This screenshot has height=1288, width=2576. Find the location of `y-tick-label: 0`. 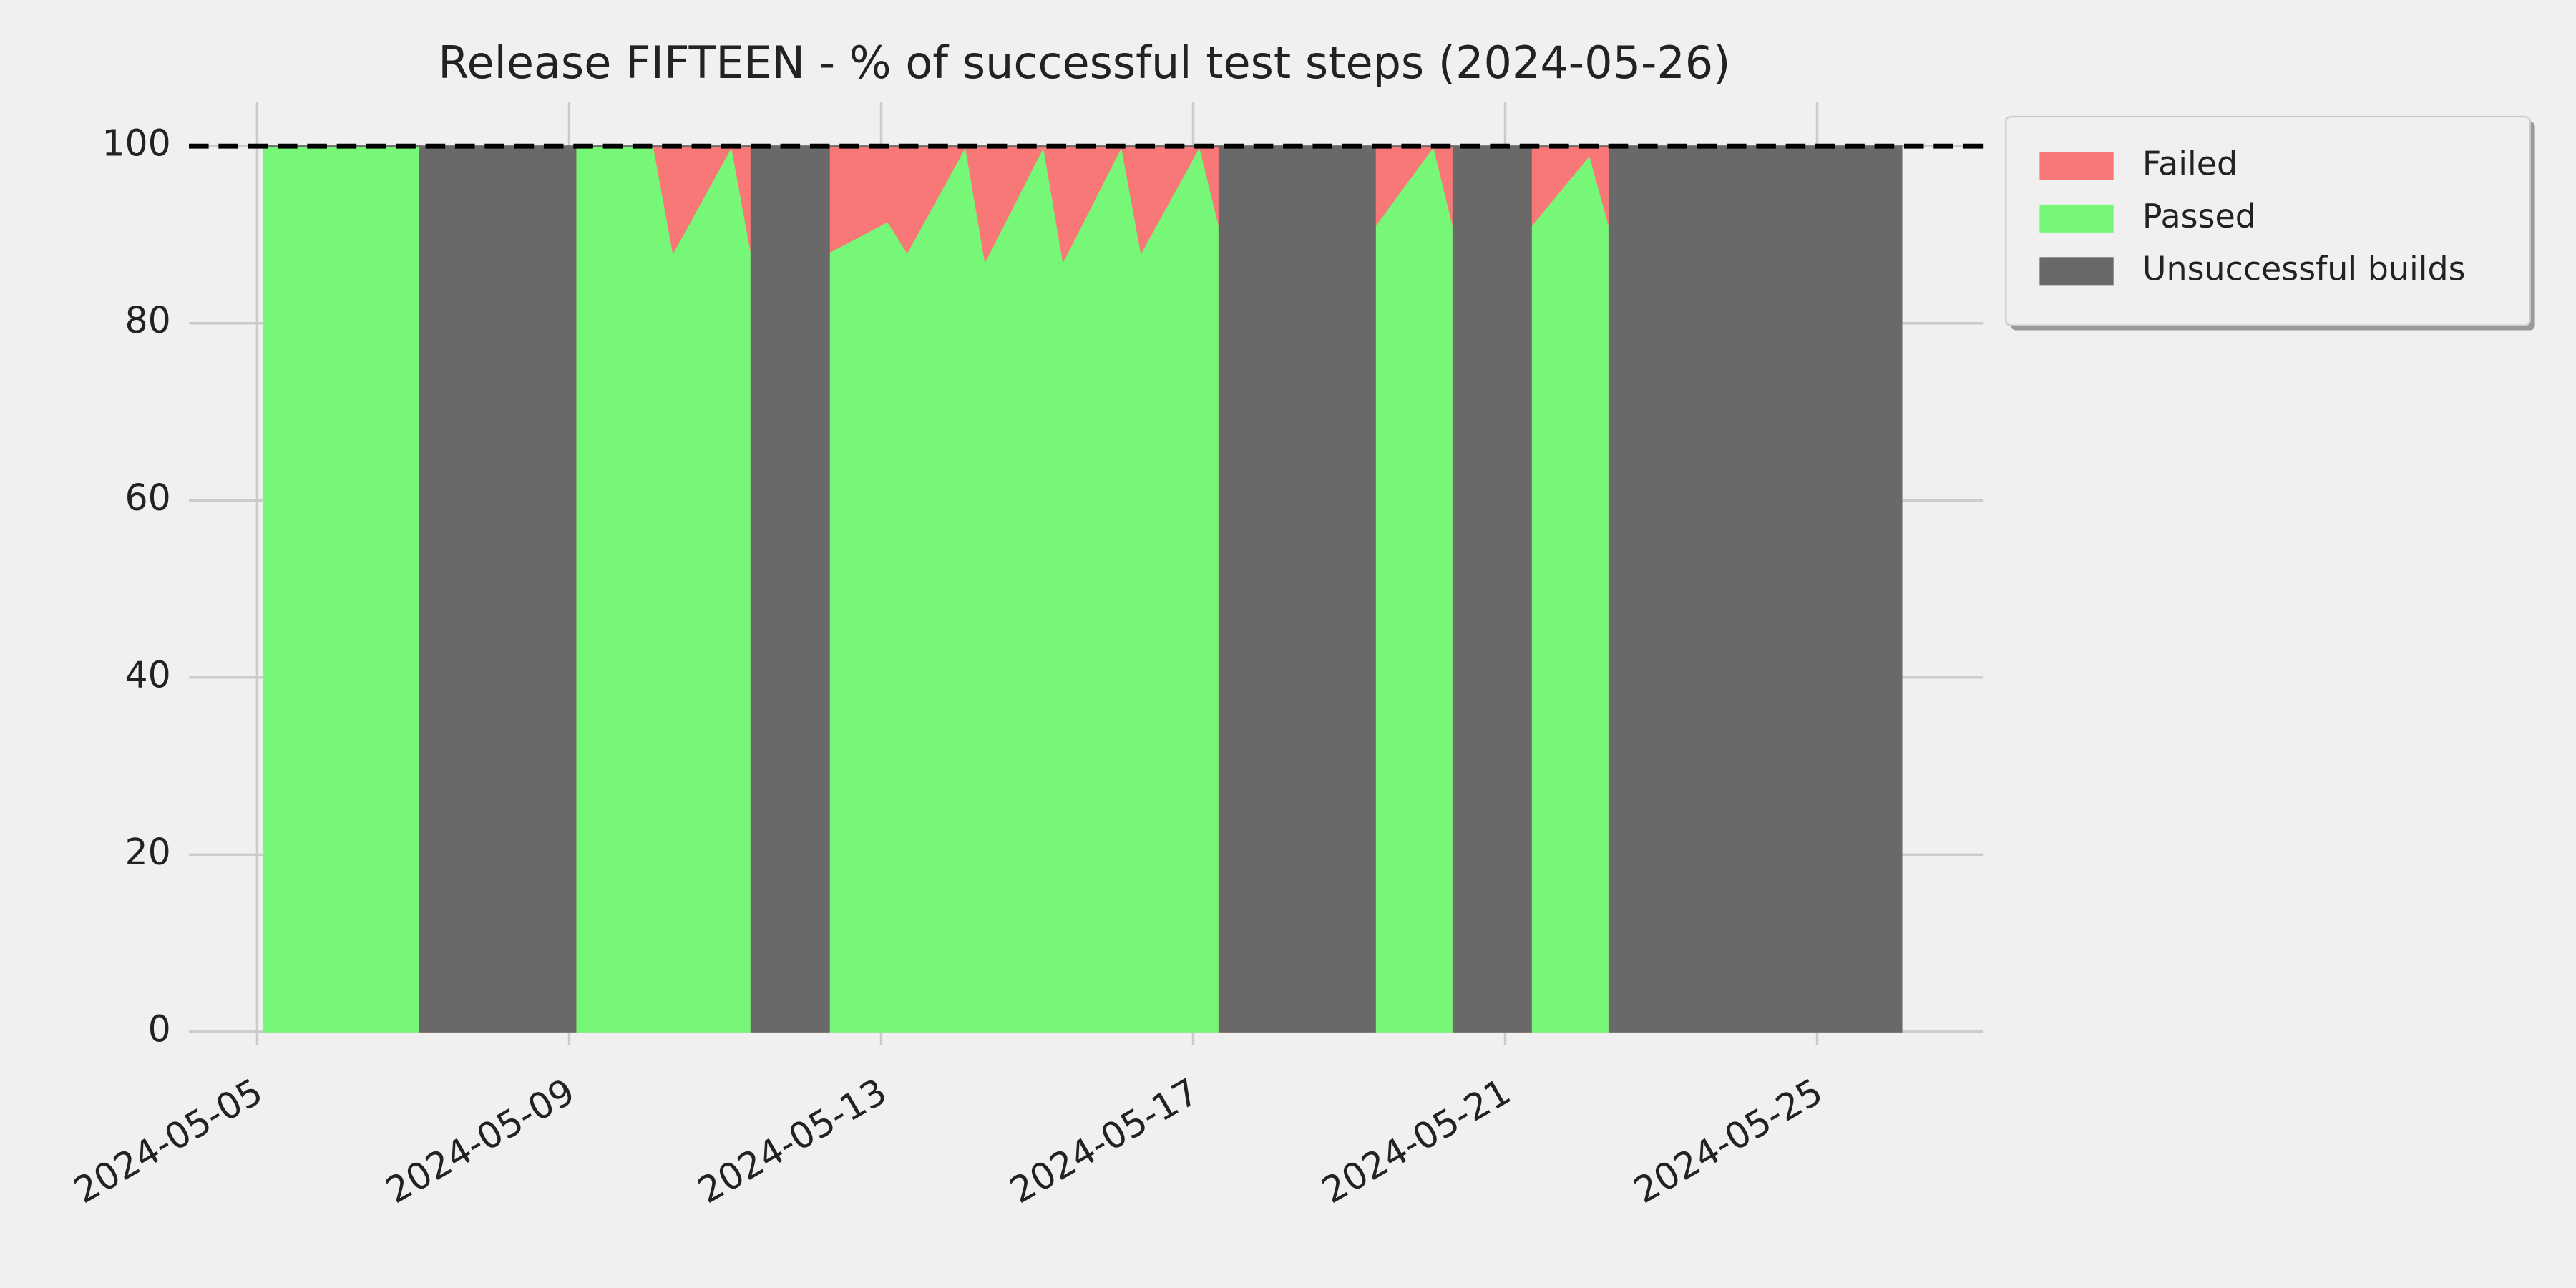

y-tick-label: 0 is located at coordinates (159, 1029).